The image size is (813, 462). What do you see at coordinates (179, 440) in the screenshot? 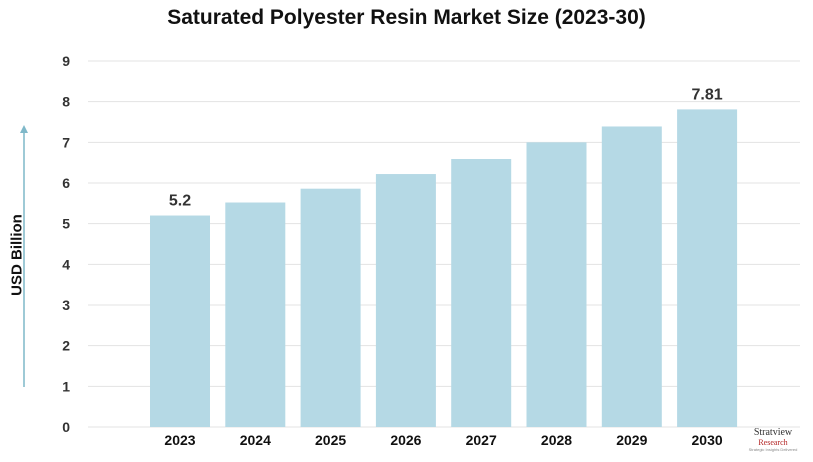
I see `x-tick-label: 2023` at bounding box center [179, 440].